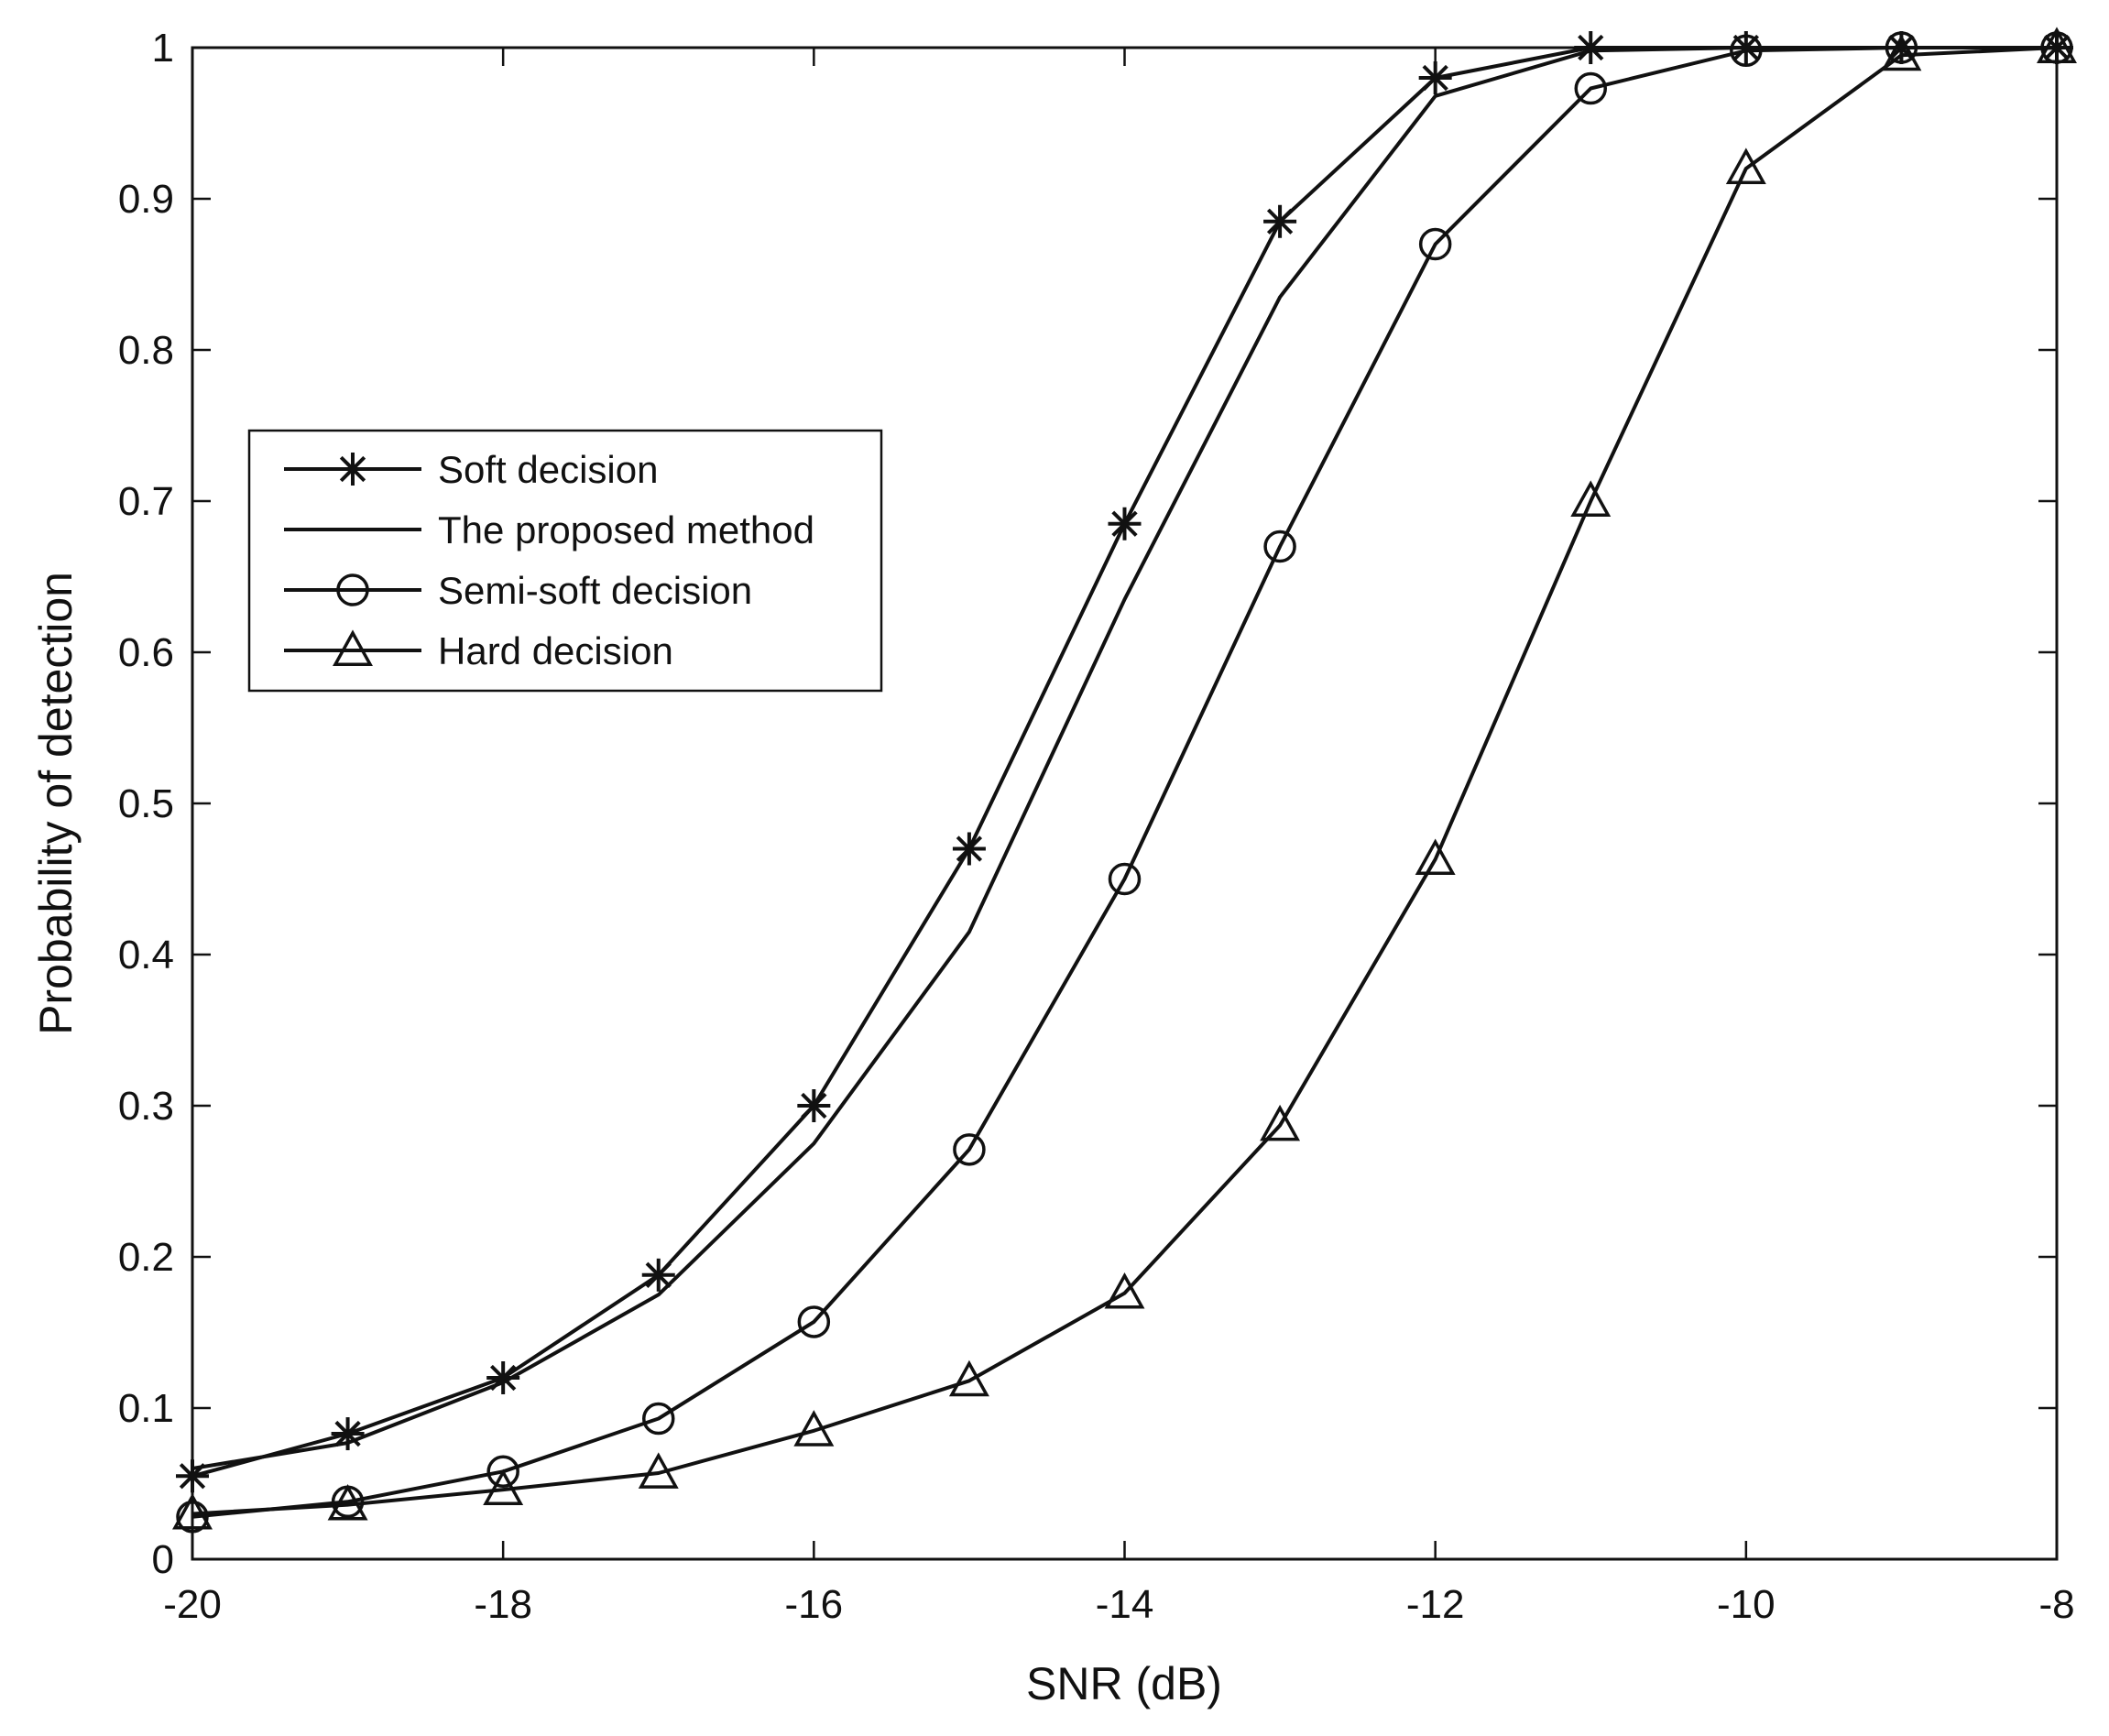 The image size is (2109, 1736). Describe the element at coordinates (146, 1257) in the screenshot. I see `y-tick-label: 0.2` at that location.